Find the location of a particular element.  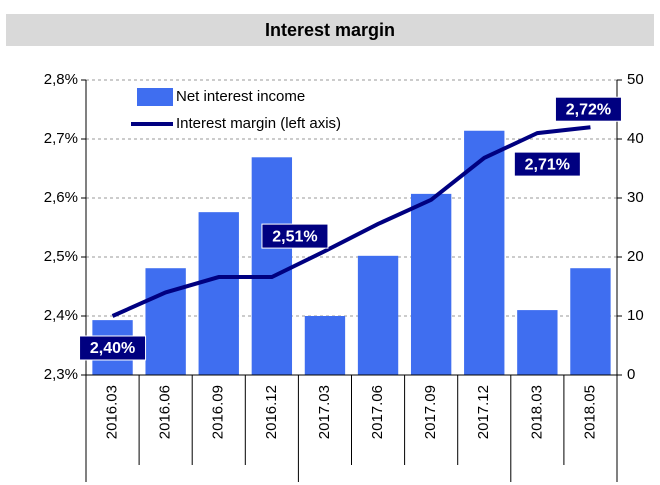

x-tick-label: 2016.03 is located at coordinates (112, 412).